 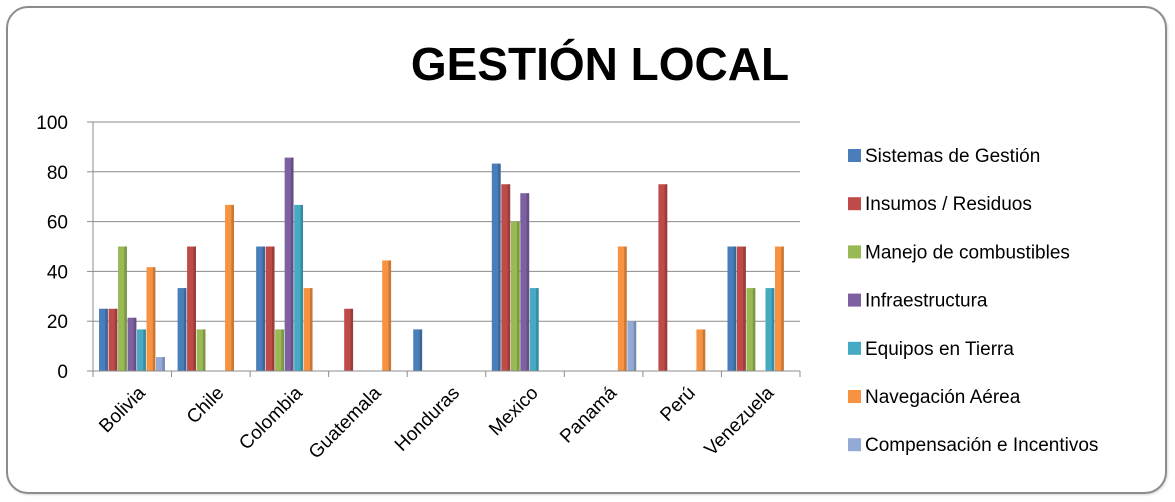 What do you see at coordinates (122, 409) in the screenshot?
I see `x-category-label: Bolivia` at bounding box center [122, 409].